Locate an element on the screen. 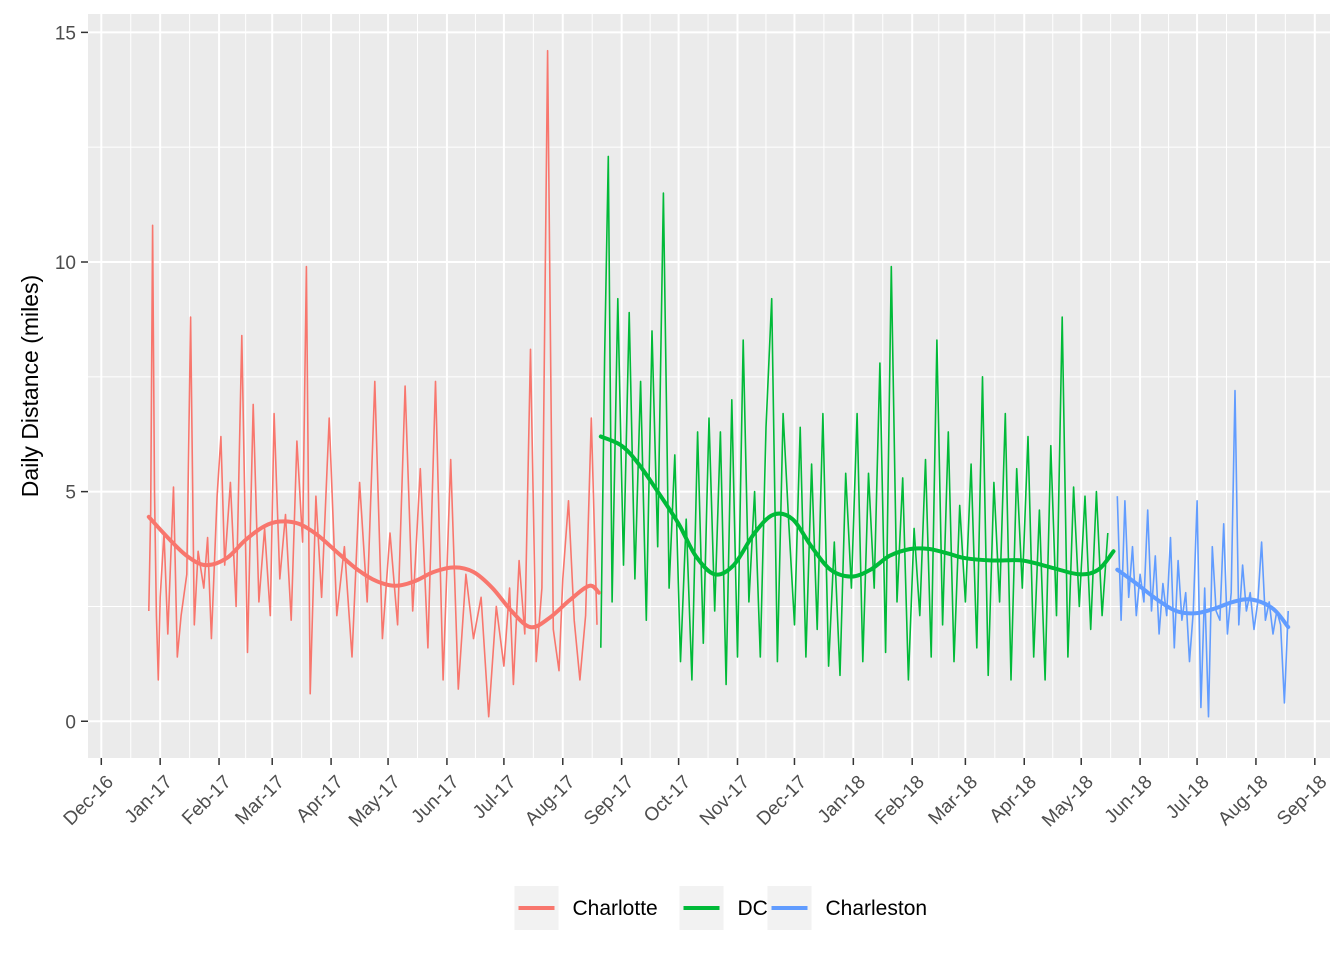  x-tick-label: Nov-17 is located at coordinates (725, 801).